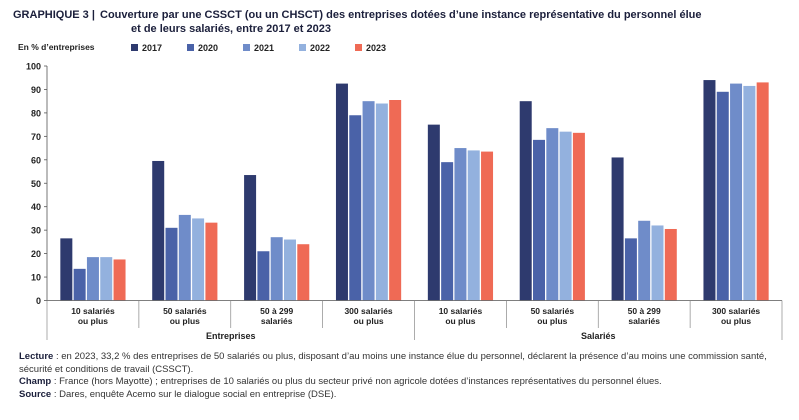 This screenshot has width=799, height=420. I want to click on legend-swatch-2022, so click(302, 47).